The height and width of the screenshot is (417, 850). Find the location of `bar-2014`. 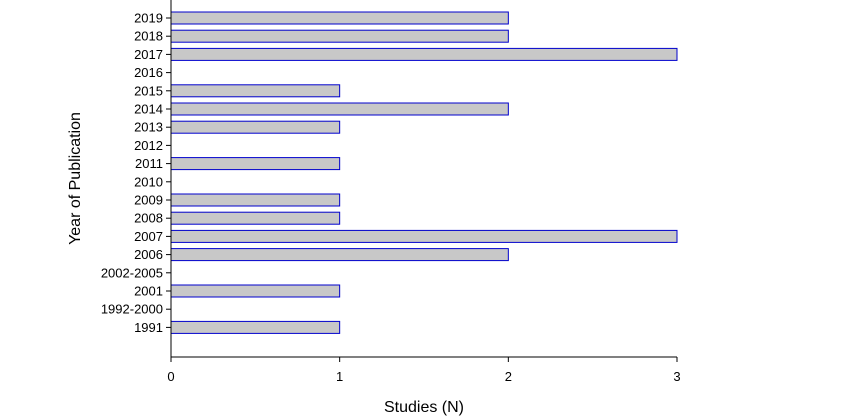

bar-2014 is located at coordinates (339, 109).